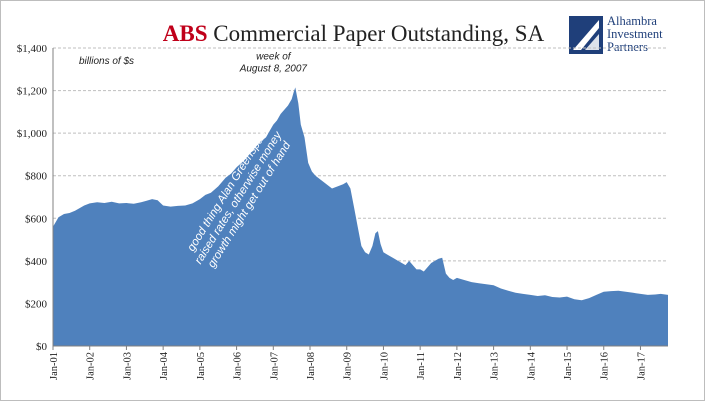 The height and width of the screenshot is (402, 705). Describe the element at coordinates (127, 366) in the screenshot. I see `x-tick-label: Jan-03` at that location.